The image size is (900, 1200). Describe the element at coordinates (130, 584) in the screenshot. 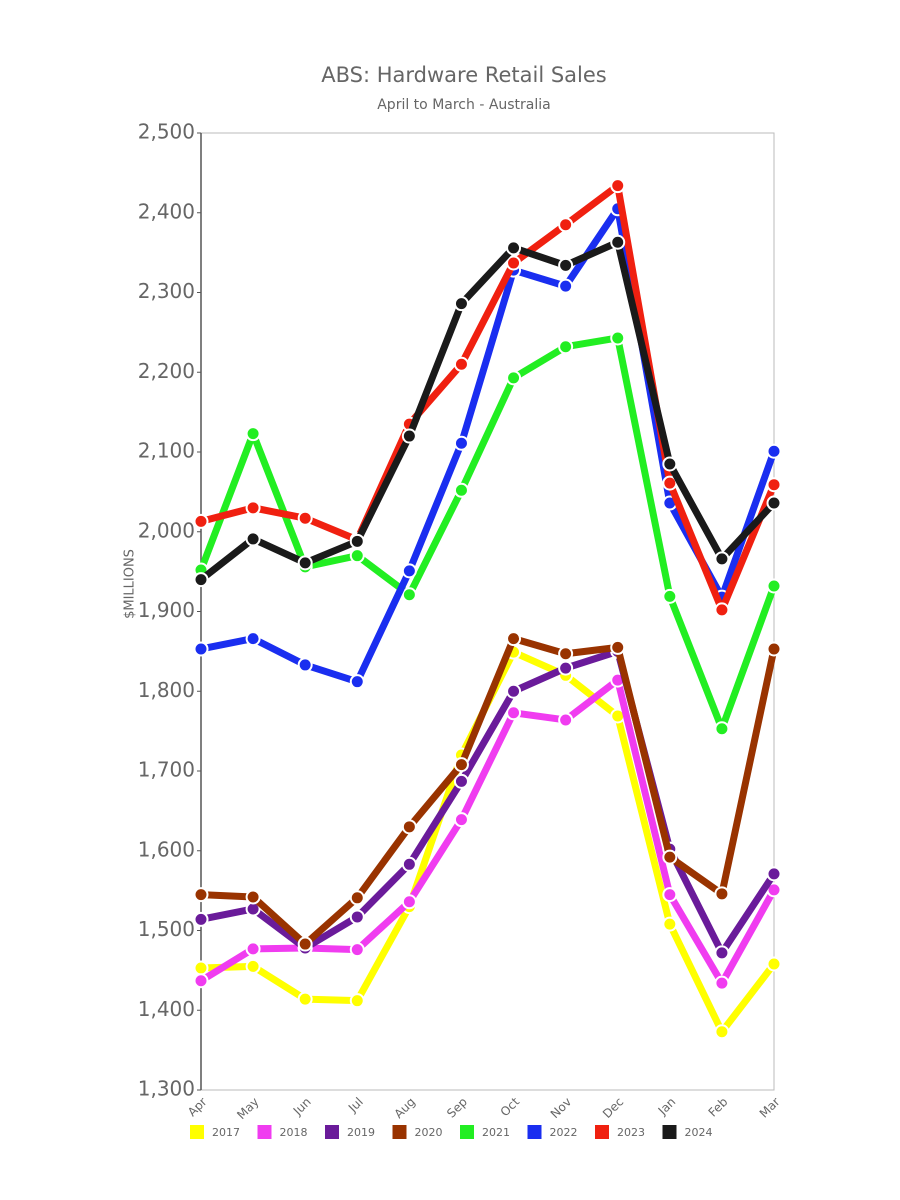

I see `y-axis-label: $MILLIONS` at that location.